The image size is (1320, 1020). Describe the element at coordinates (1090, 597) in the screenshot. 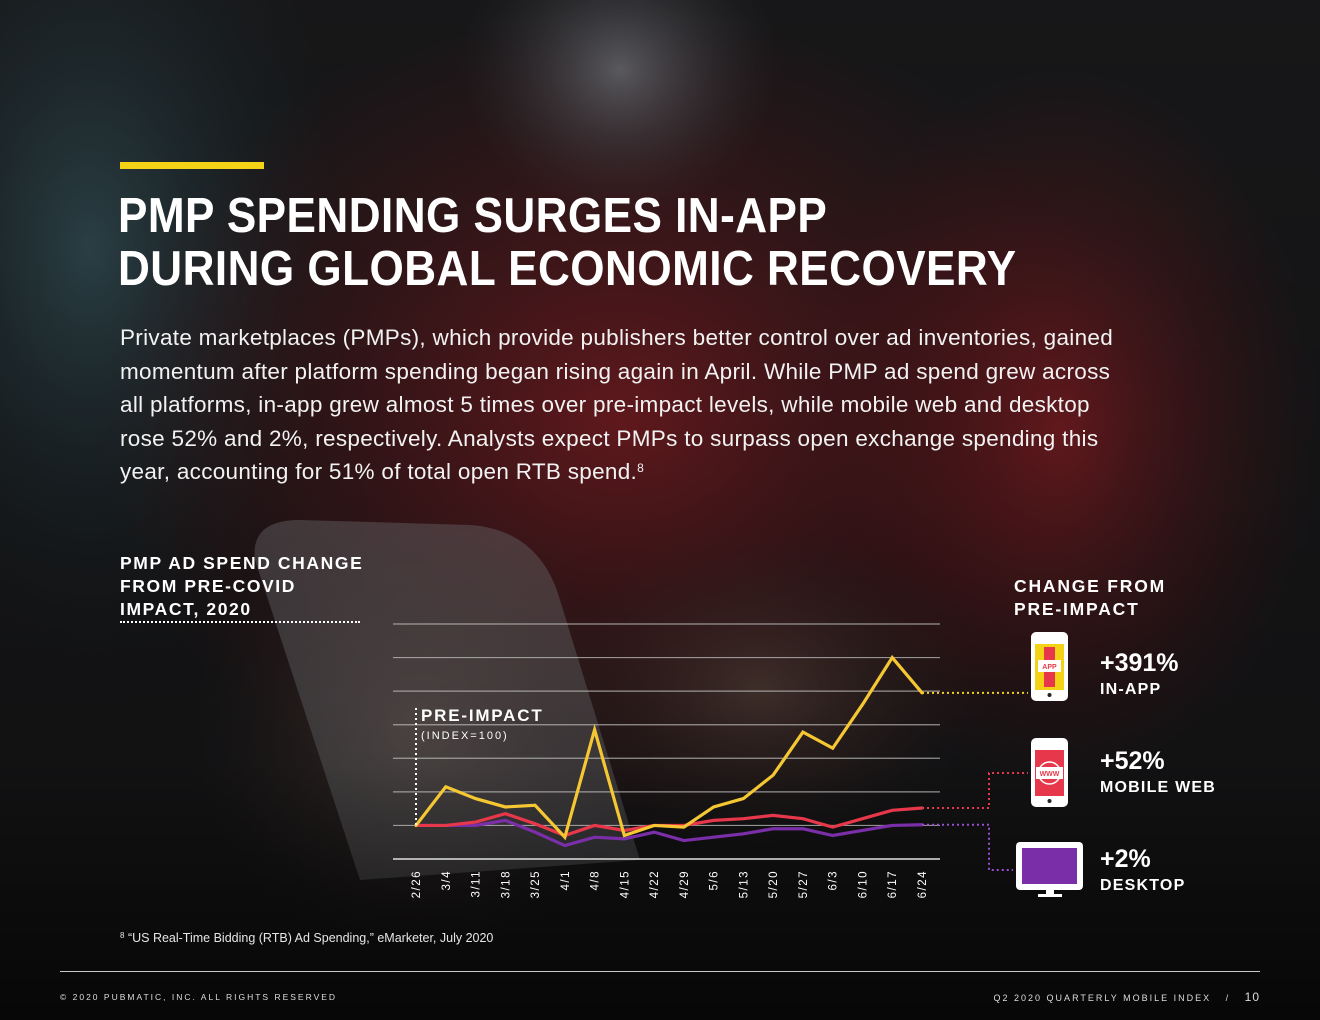

I see `change-title: CHANGE FROM PRE-IMPACT` at that location.